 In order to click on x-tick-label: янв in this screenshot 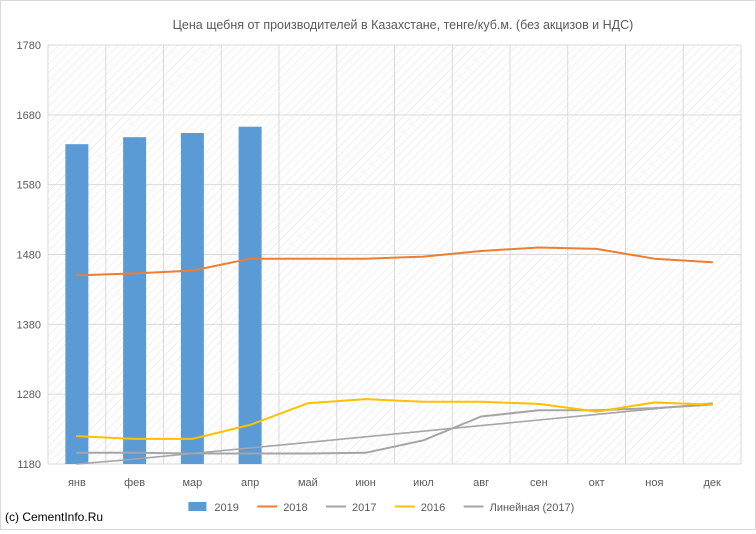, I will do `click(77, 483)`.